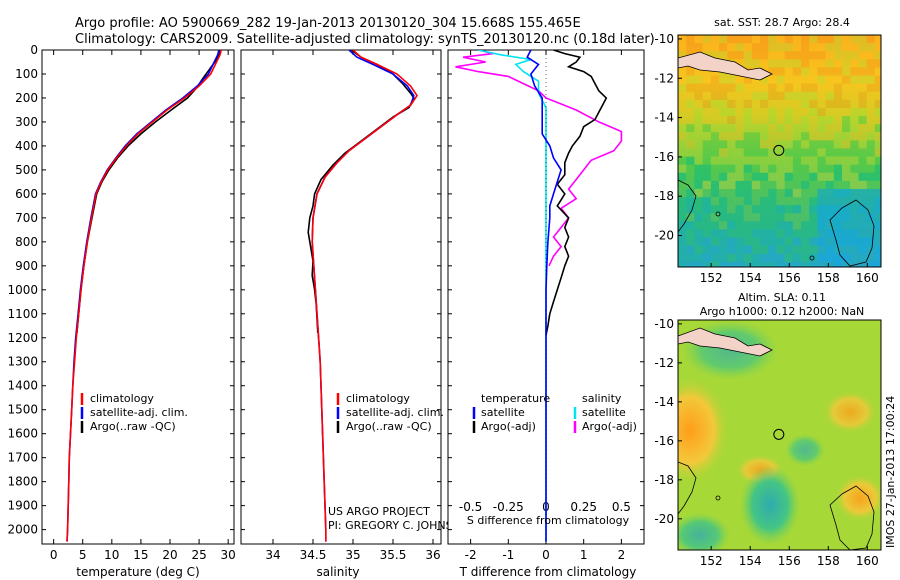 The height and width of the screenshot is (580, 900). I want to click on series-line, so click(144, 296).